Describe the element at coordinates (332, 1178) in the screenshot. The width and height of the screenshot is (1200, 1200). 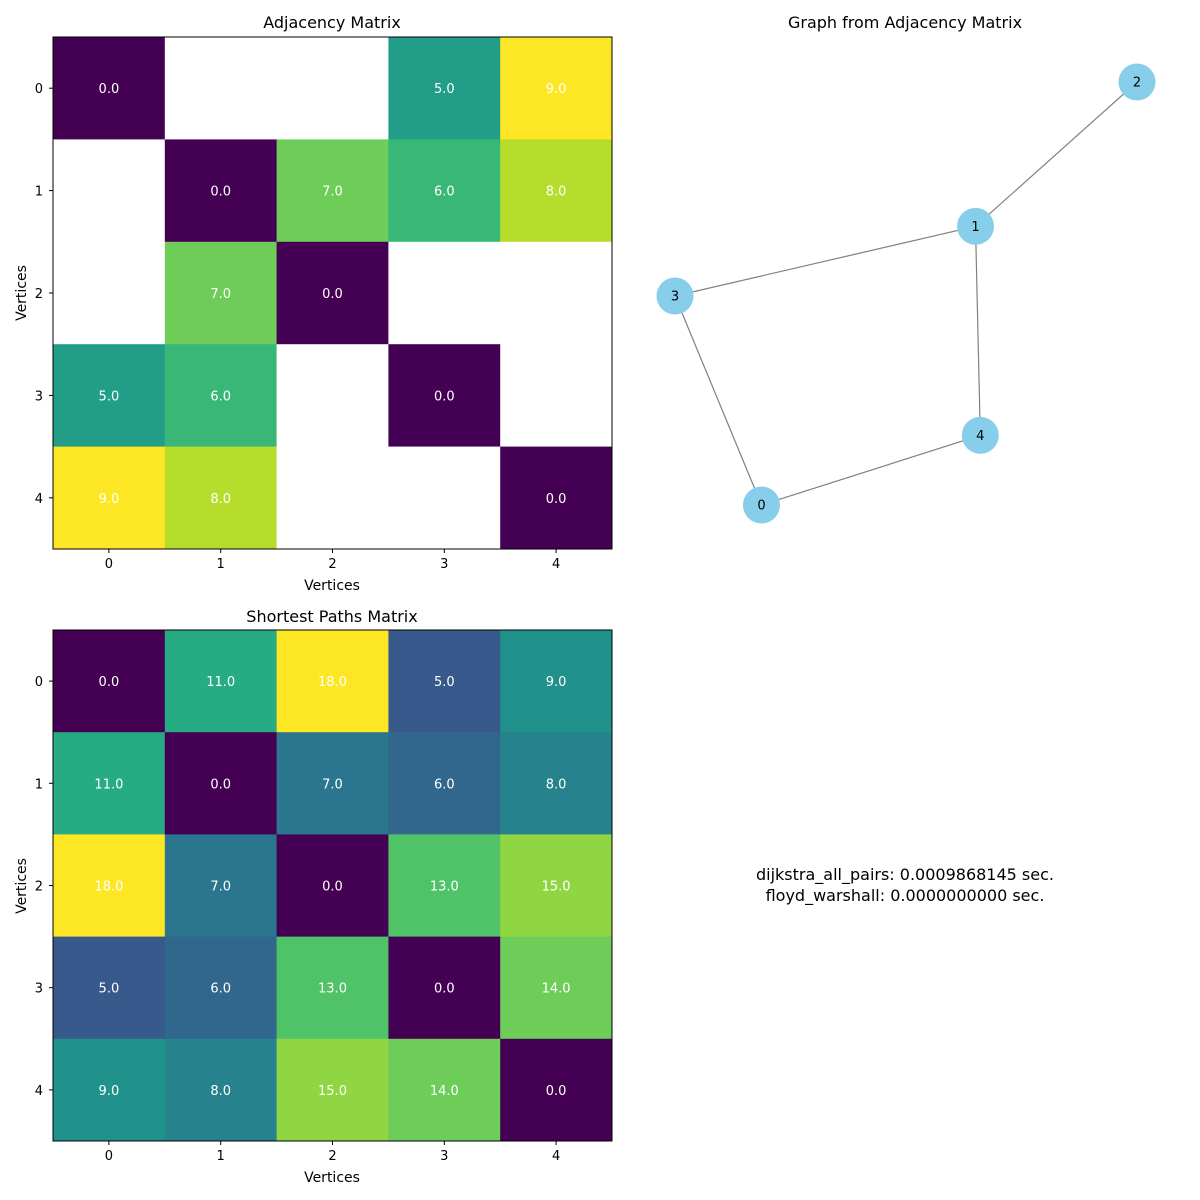
I see `shortest-paths-xlabel: Vertices` at that location.